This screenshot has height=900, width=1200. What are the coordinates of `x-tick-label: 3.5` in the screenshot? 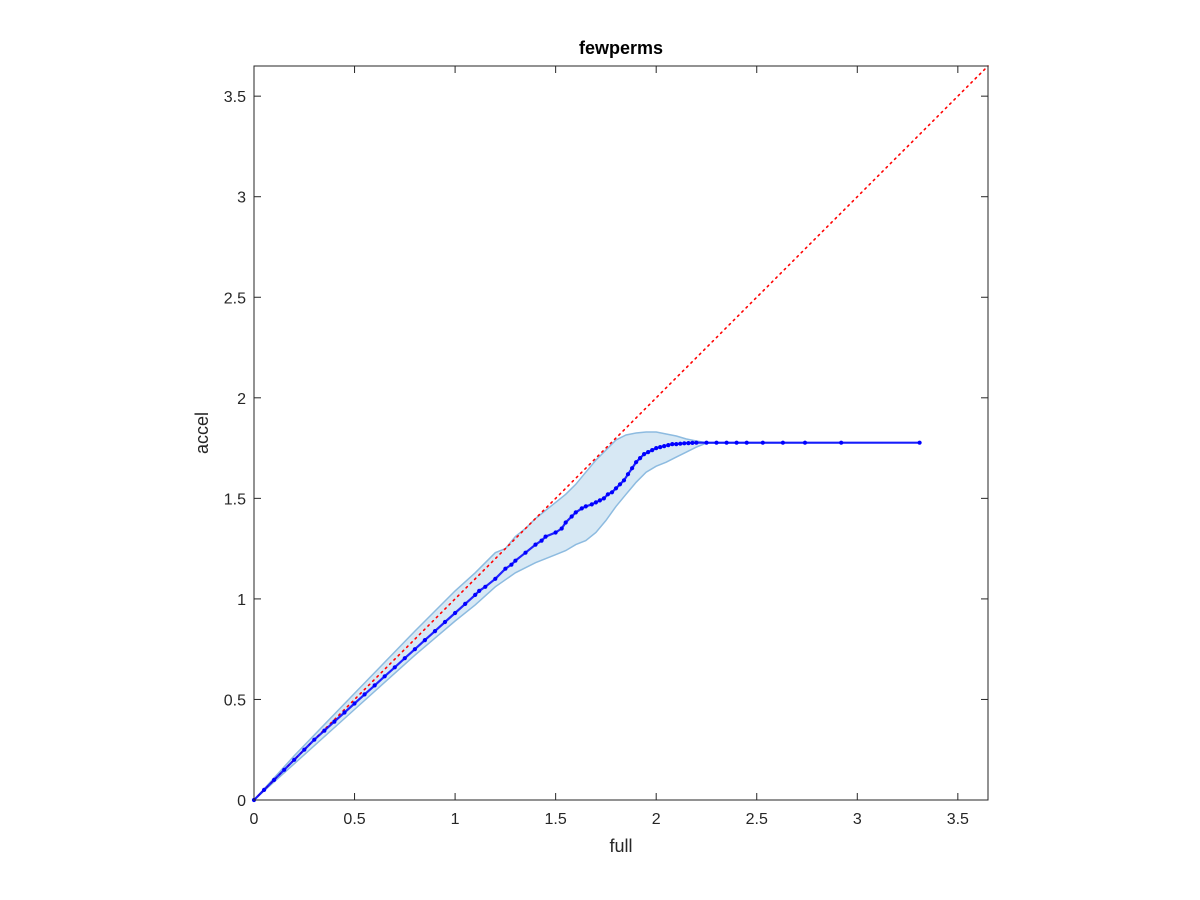 It's located at (958, 819).